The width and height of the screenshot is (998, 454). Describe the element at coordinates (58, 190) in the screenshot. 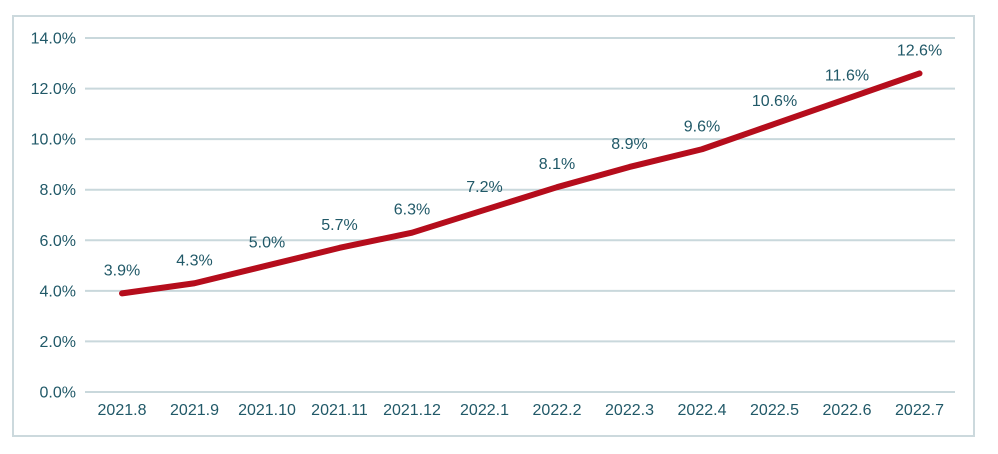

I see `y-axis-tick-label: 8.0%` at that location.